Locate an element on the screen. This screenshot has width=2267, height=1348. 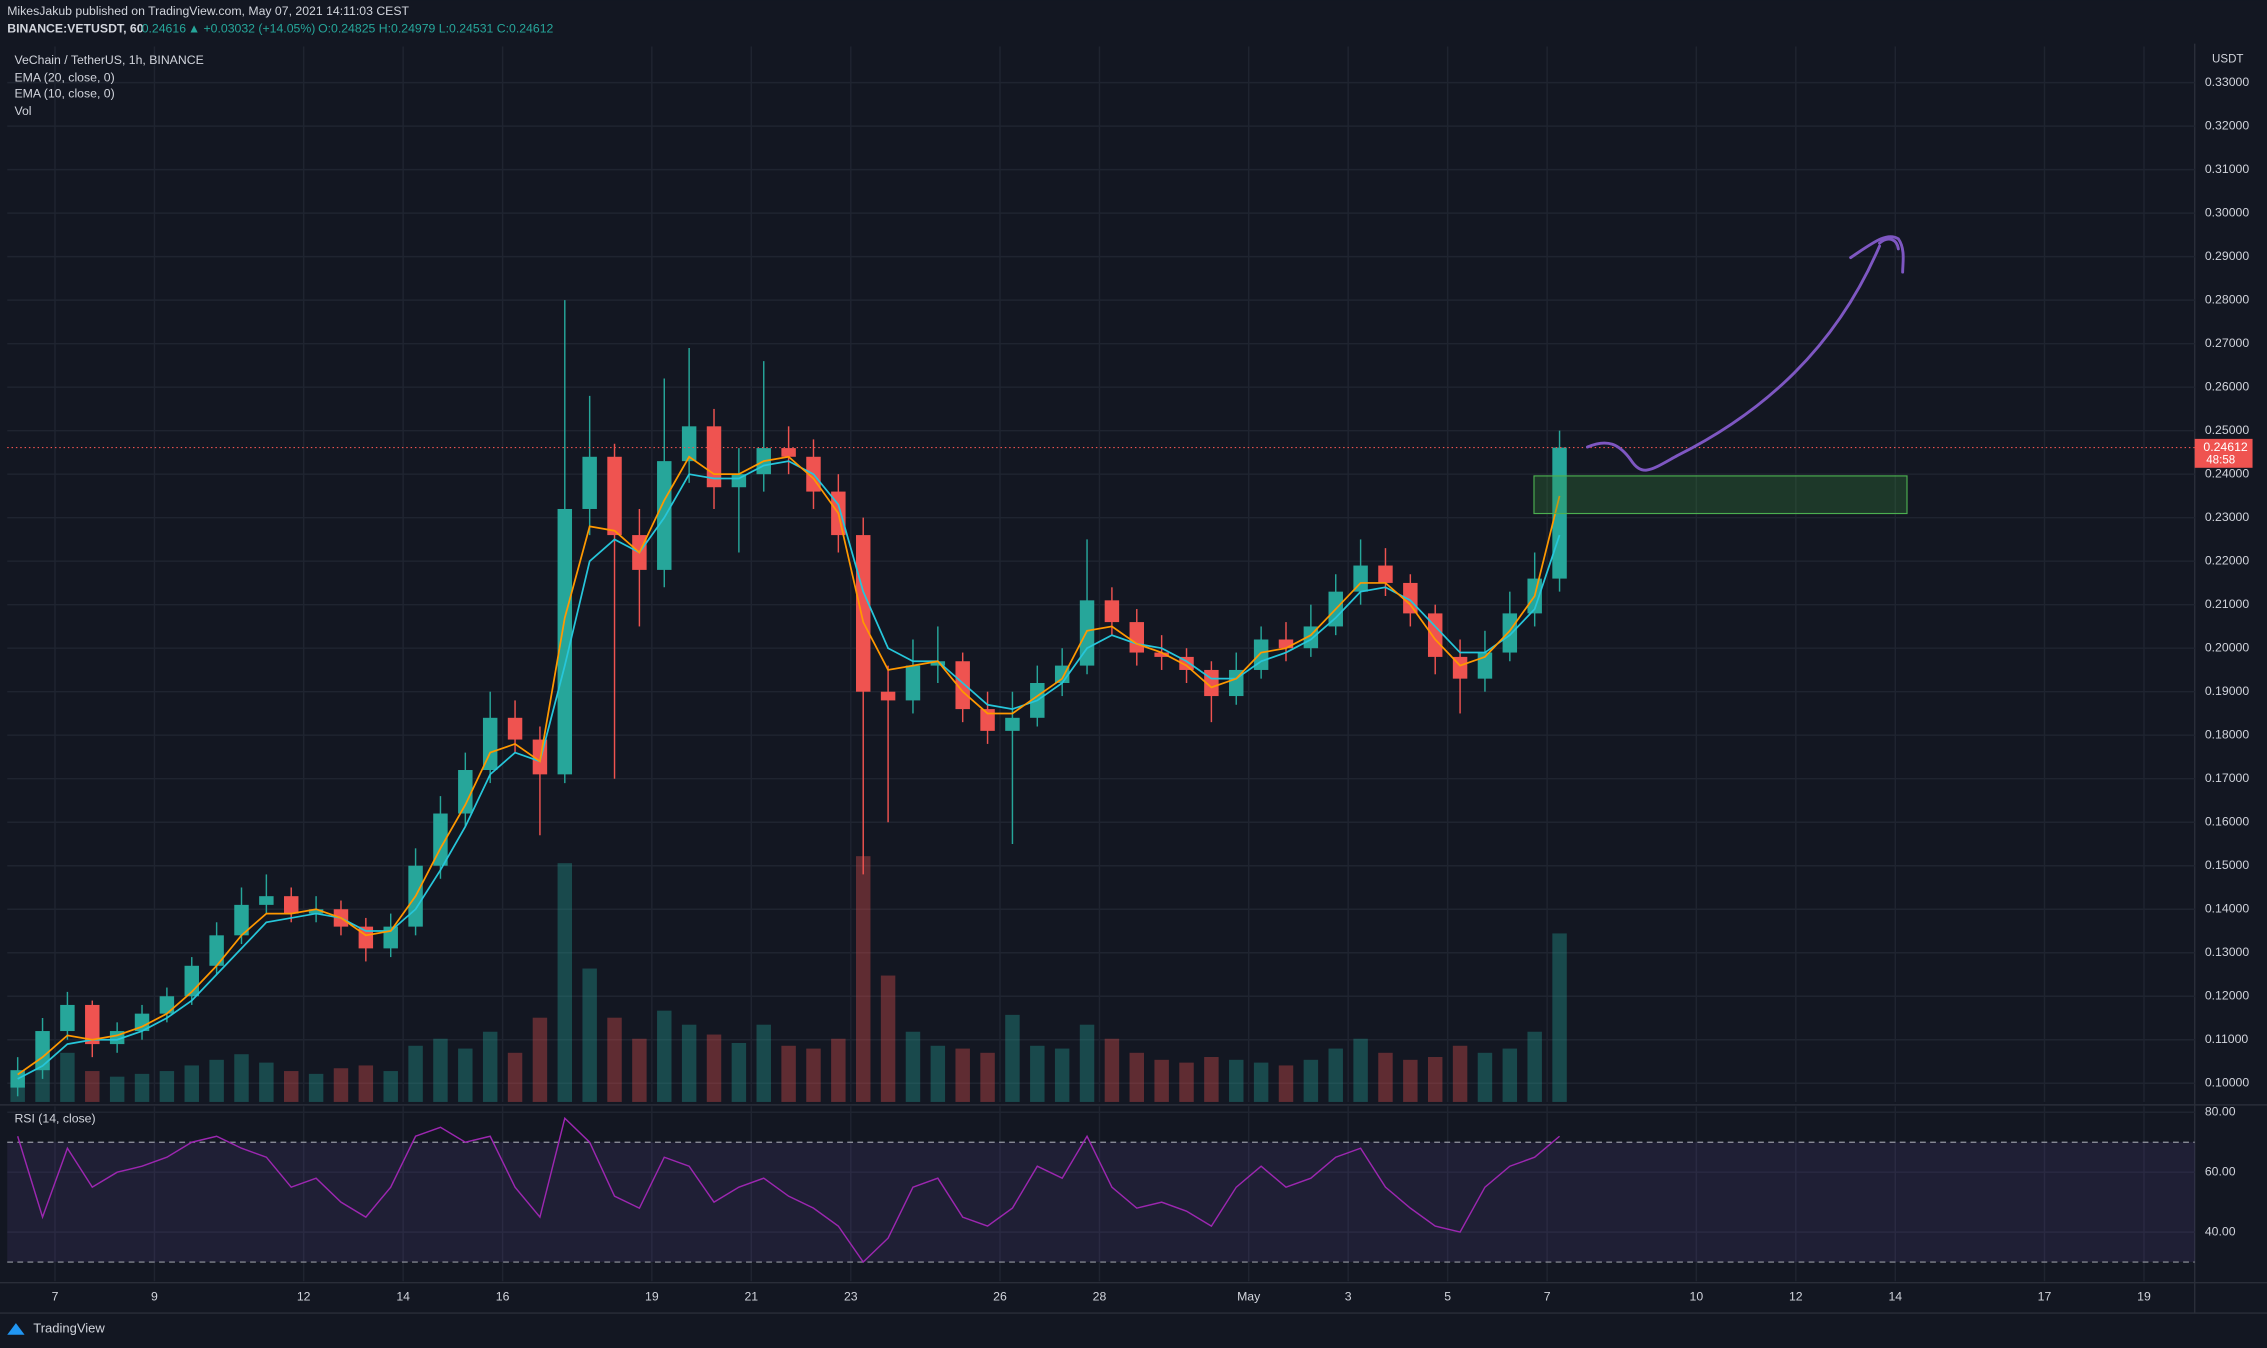
y-tick-label: 0.30000 is located at coordinates (2227, 212).